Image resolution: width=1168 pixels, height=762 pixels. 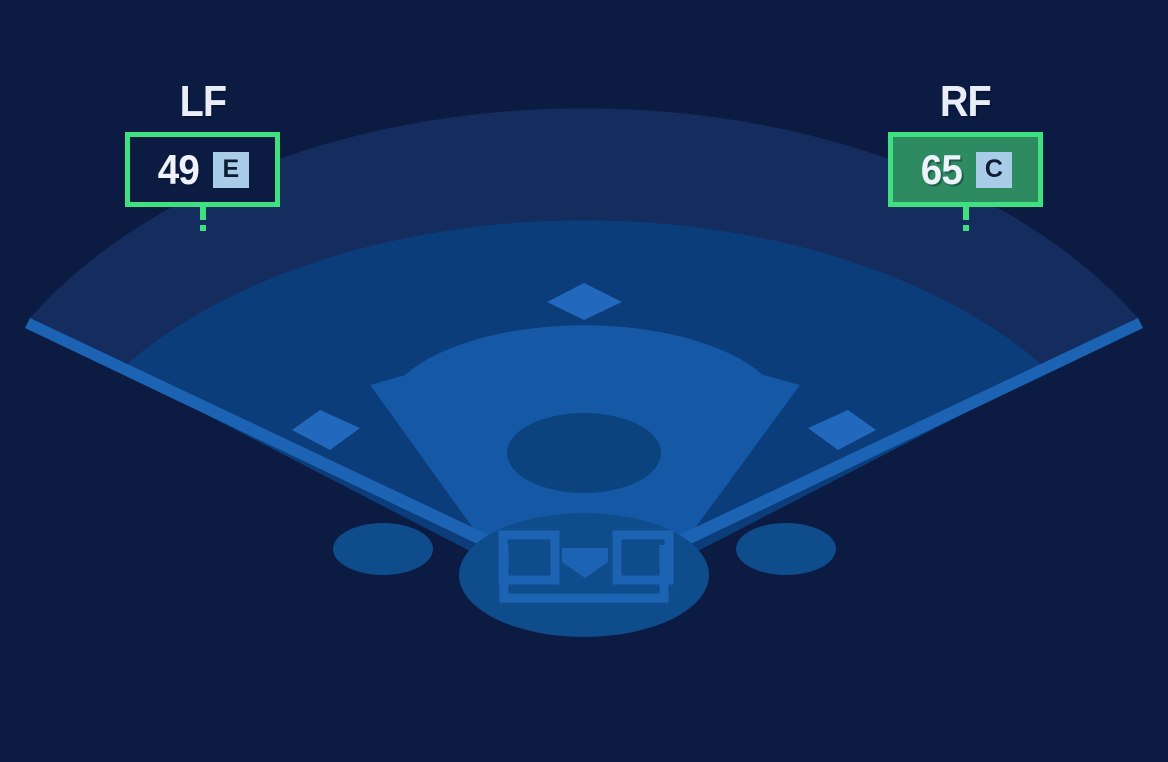 I want to click on position-marker-left-field: LF 49 E, so click(x=202, y=155).